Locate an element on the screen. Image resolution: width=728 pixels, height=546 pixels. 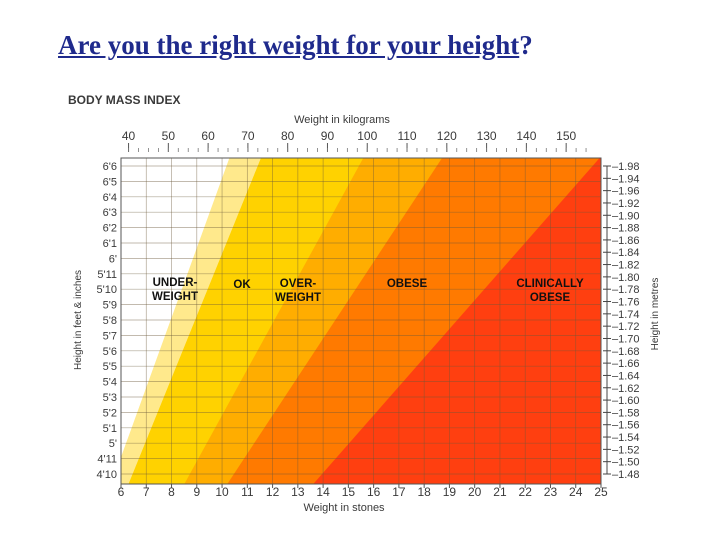
stone-tick-label: 12 is located at coordinates (273, 492).